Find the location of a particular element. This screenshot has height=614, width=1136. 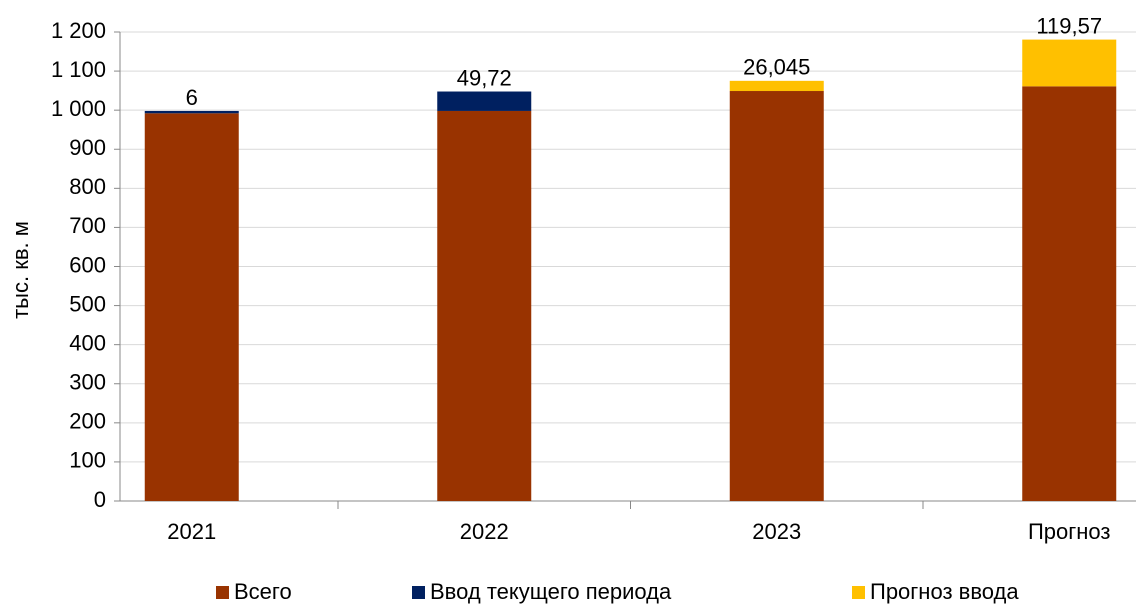

y-tick-label: 900 is located at coordinates (87, 147).